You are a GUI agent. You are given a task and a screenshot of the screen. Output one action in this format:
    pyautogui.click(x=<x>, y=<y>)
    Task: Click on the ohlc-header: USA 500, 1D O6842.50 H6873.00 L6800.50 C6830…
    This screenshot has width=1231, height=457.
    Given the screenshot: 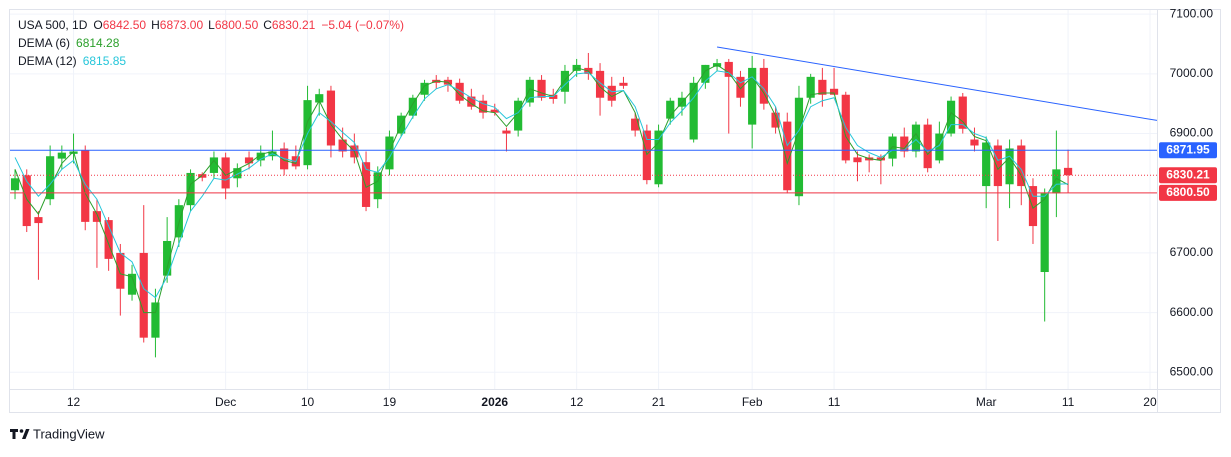 What is the action you would take?
    pyautogui.click(x=211, y=25)
    